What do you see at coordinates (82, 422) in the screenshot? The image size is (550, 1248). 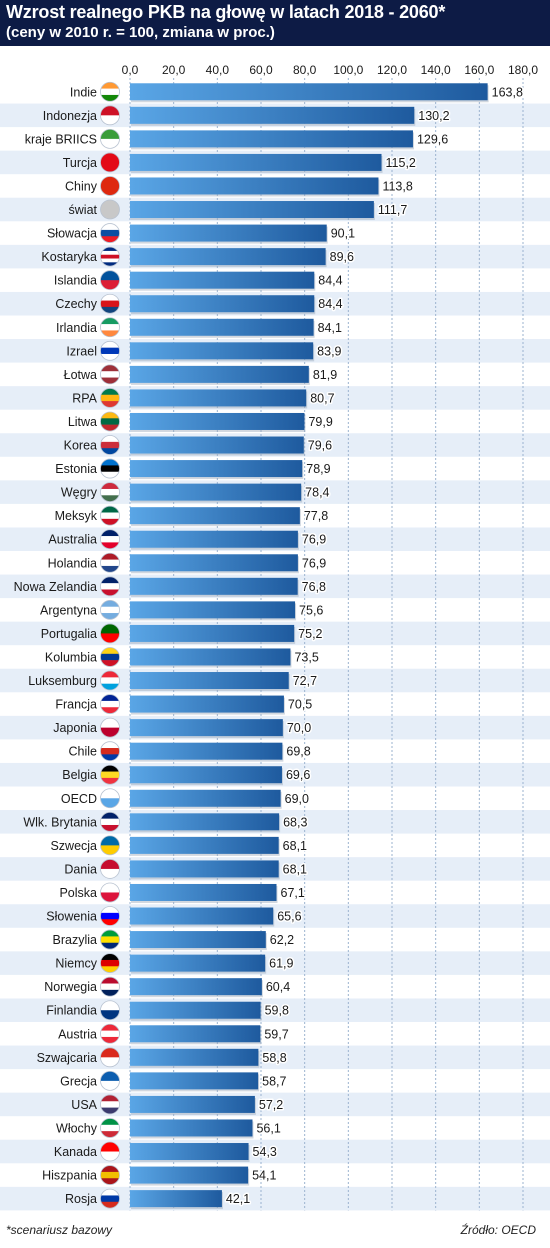 I see `category-label: Litwa` at bounding box center [82, 422].